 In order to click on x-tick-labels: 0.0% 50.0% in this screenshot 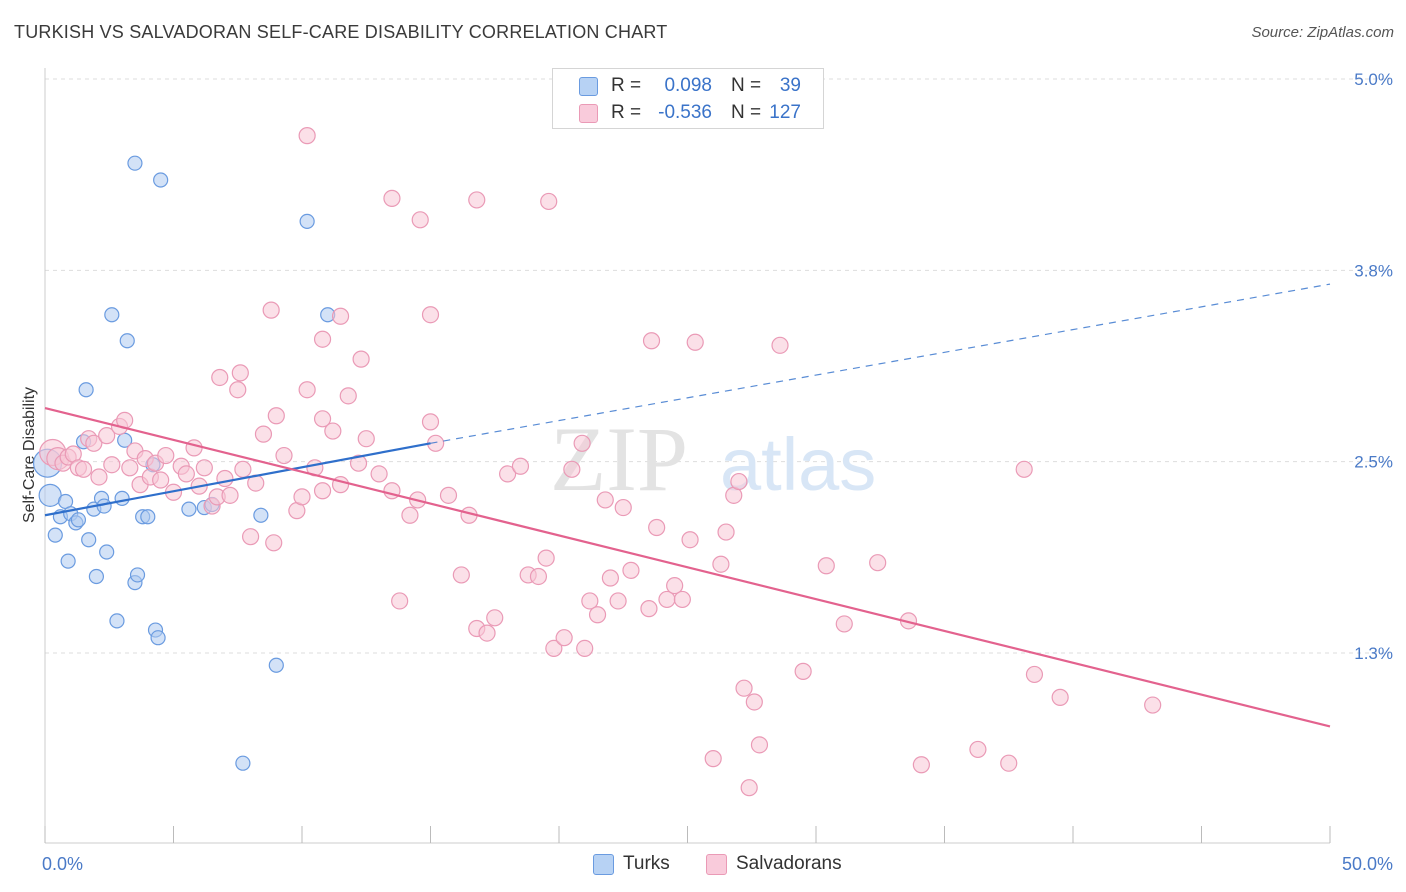, I will do `click(717, 864)`.